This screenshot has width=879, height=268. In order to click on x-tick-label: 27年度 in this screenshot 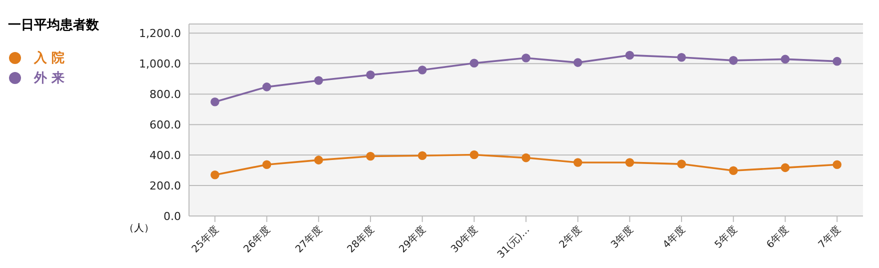, I will do `click(309, 240)`.